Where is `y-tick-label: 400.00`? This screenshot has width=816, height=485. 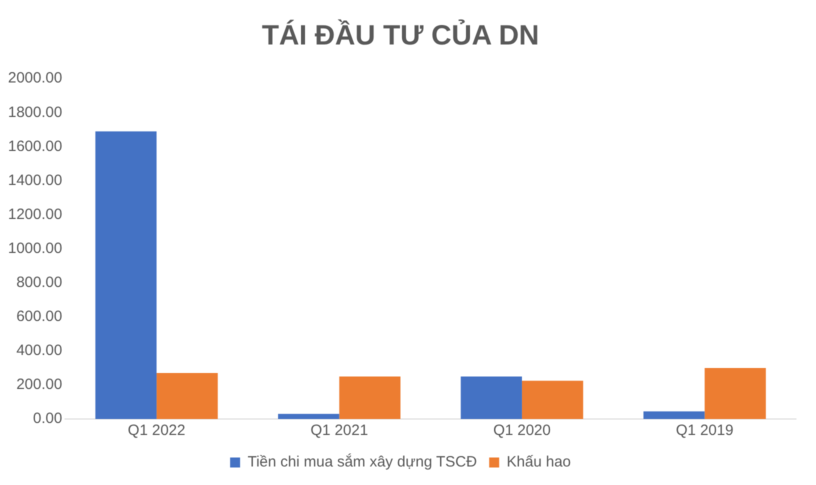
y-tick-label: 400.00 is located at coordinates (39, 351).